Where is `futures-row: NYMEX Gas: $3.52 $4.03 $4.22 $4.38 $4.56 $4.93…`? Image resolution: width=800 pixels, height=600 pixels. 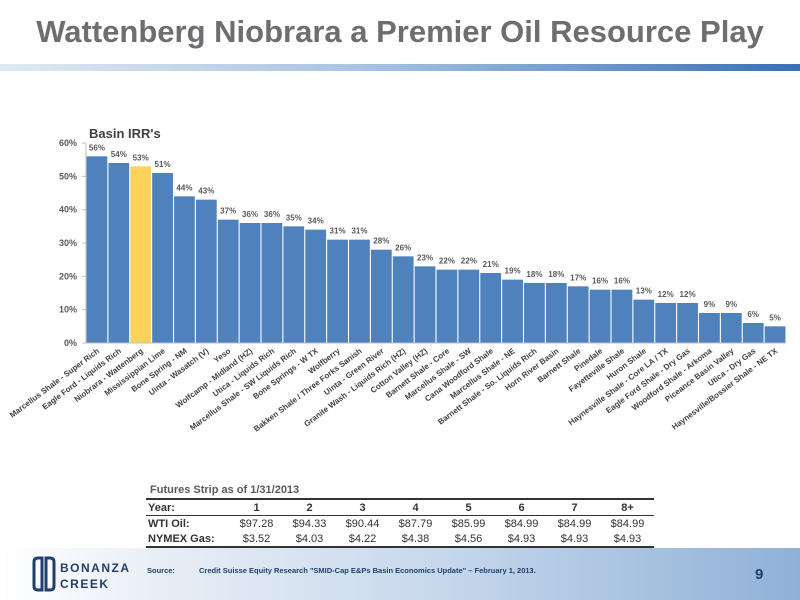
futures-row: NYMEX Gas: $3.52 $4.03 $4.22 $4.38 $4.56 $4.93… is located at coordinates (400, 539).